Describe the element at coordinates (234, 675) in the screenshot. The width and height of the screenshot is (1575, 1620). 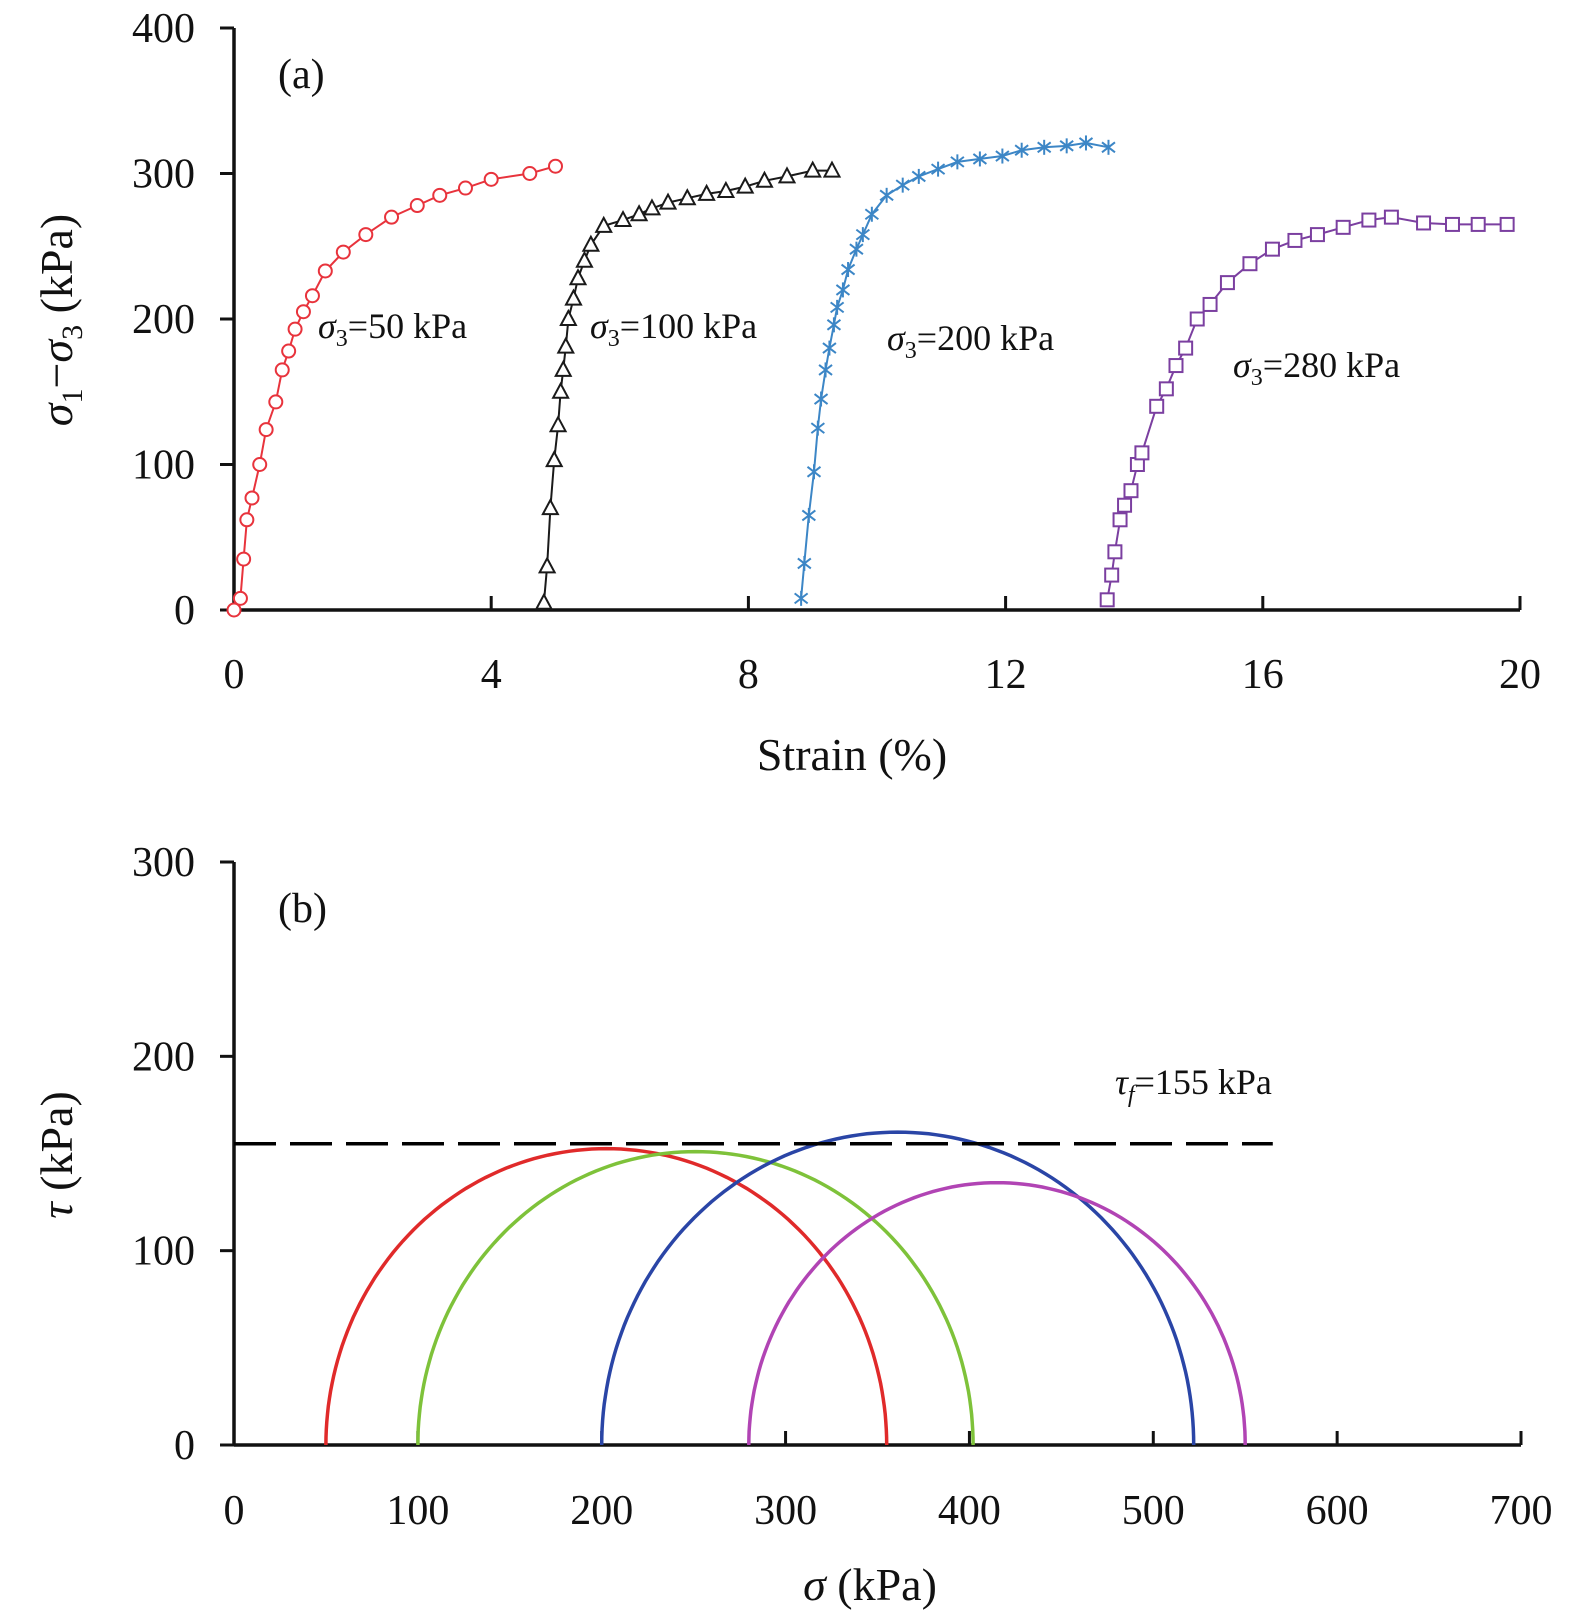
I see `chart-a-x-tick-label: 0` at that location.